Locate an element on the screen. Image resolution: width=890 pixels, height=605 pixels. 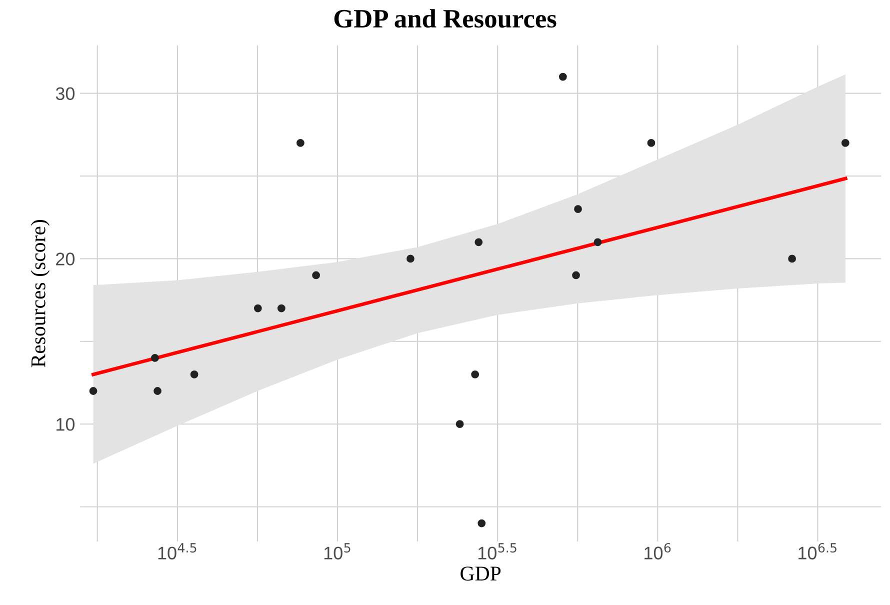
x-tick-label: 10$^{6}$ is located at coordinates (657, 551).